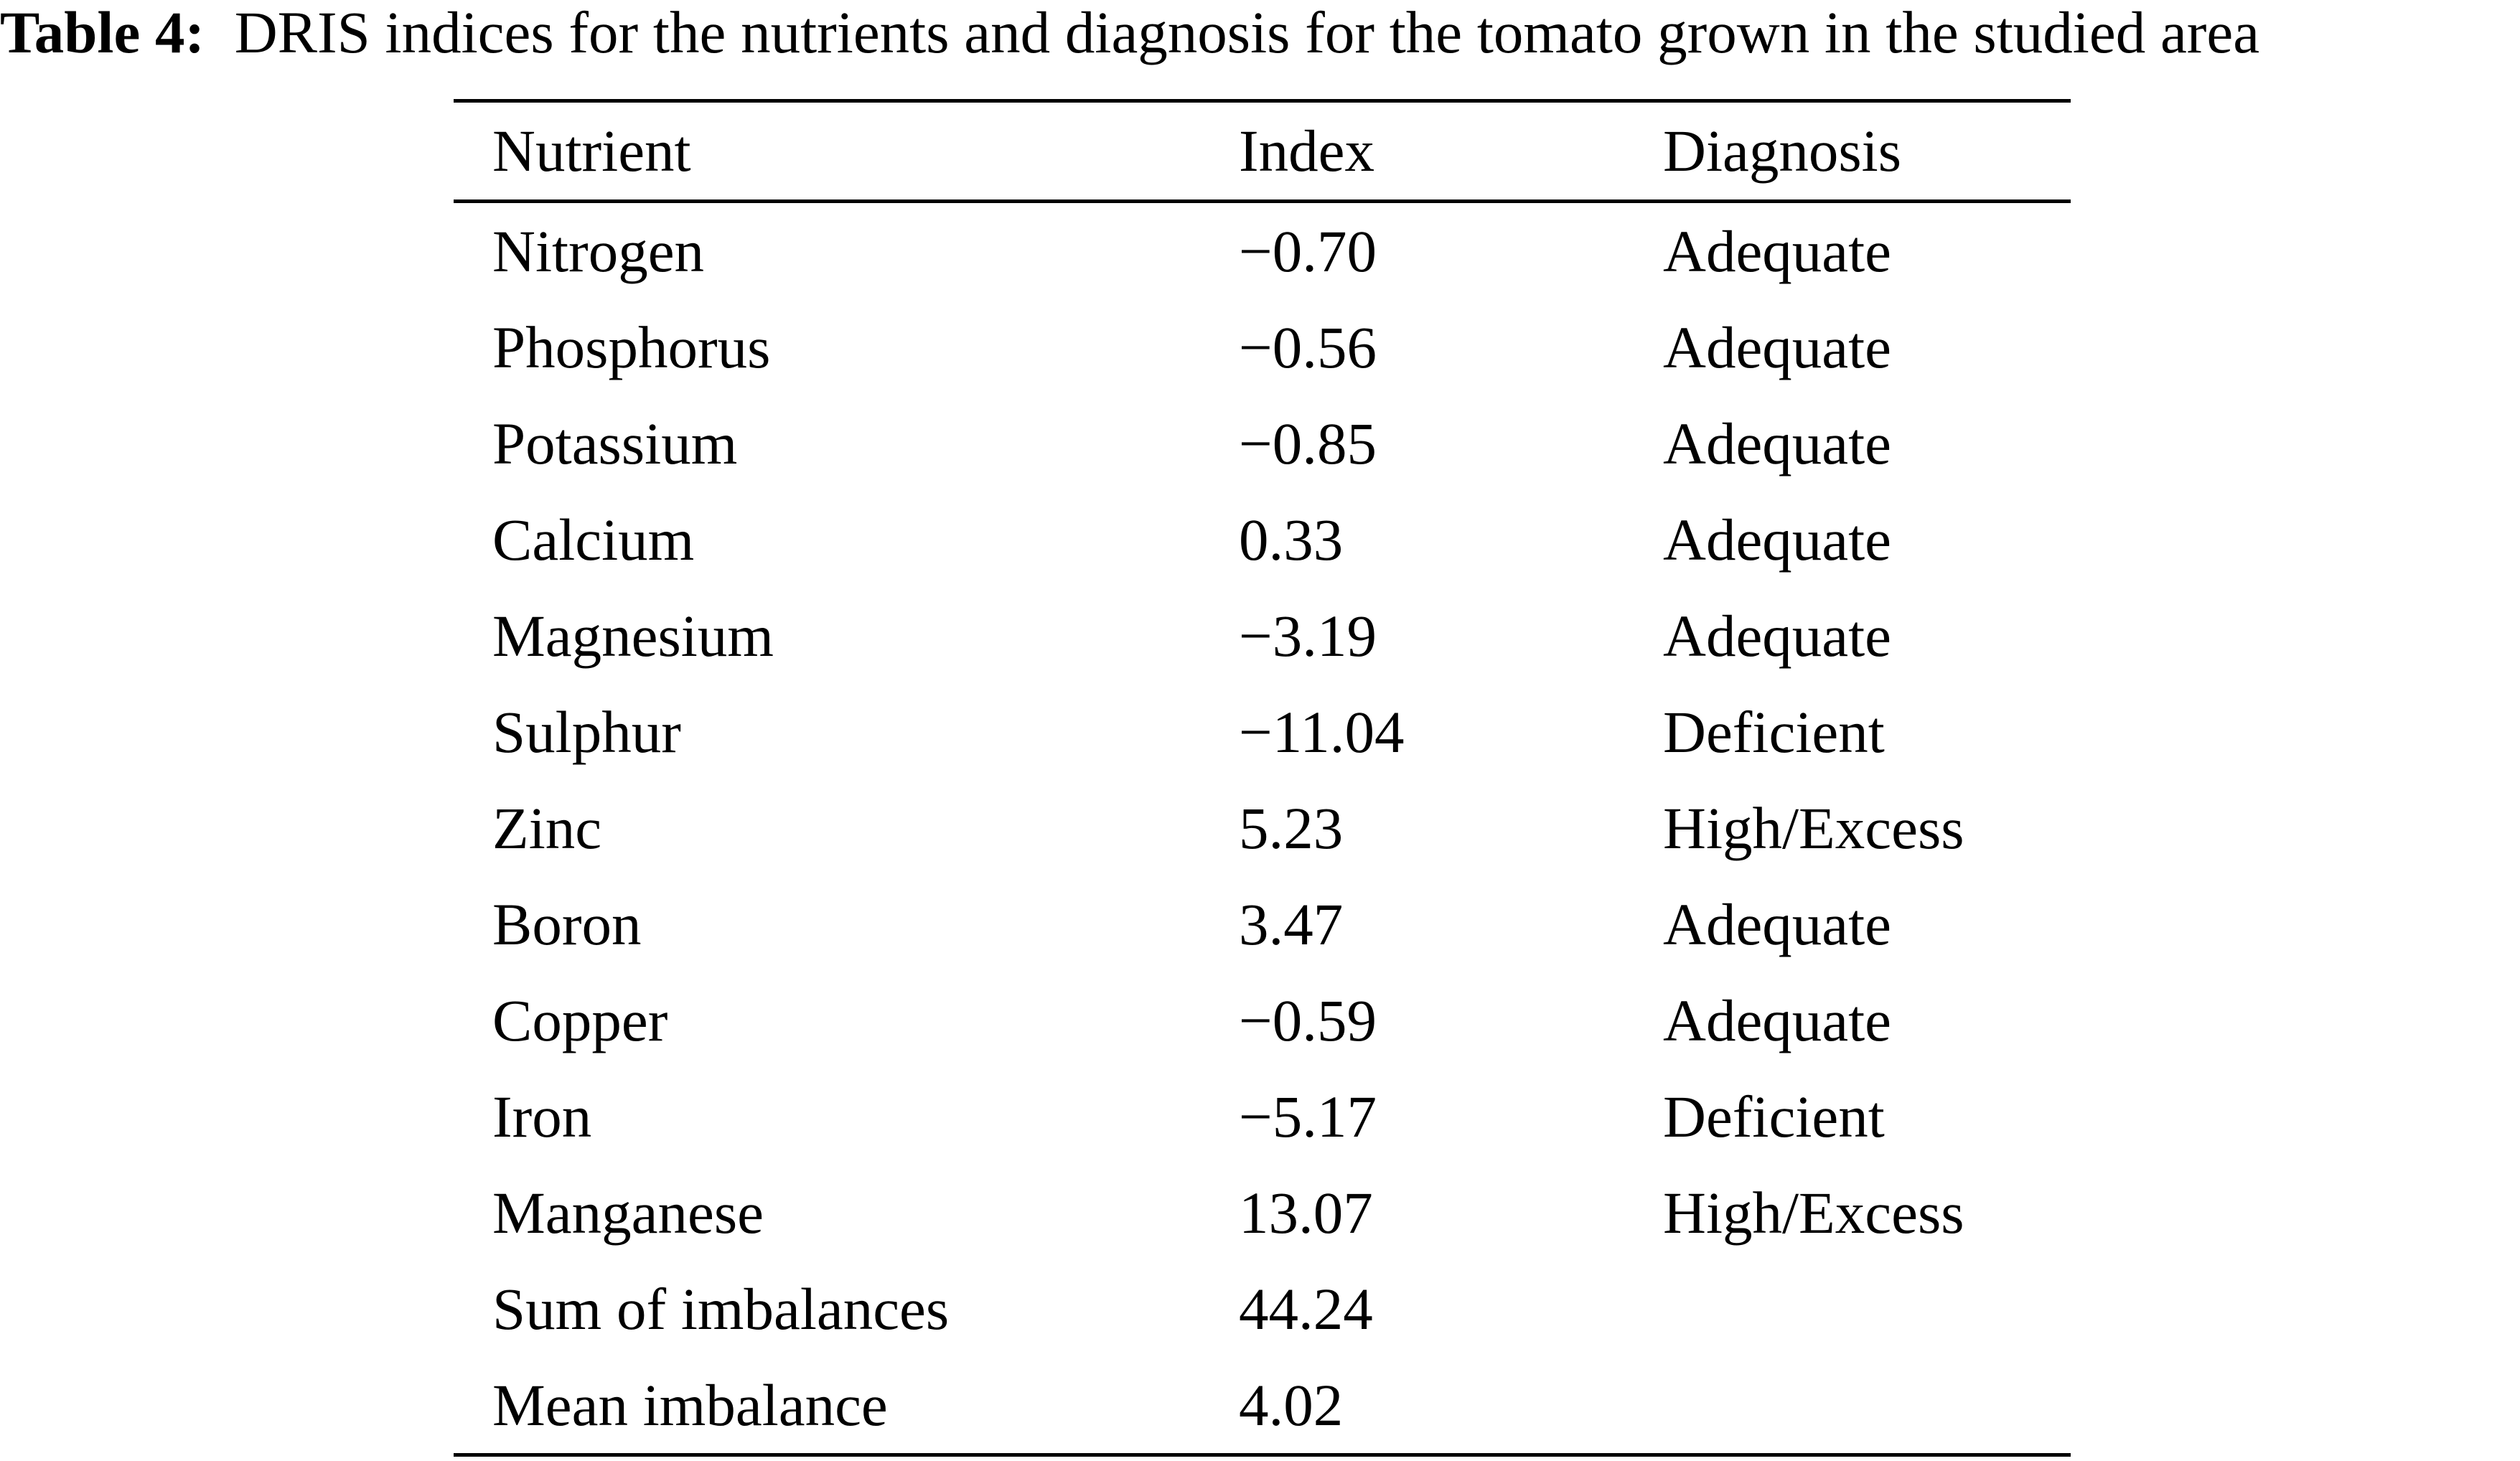 Image resolution: width=2520 pixels, height=1461 pixels. I want to click on table-row: Phosphorus −0.56 Adequate, so click(1262, 347).